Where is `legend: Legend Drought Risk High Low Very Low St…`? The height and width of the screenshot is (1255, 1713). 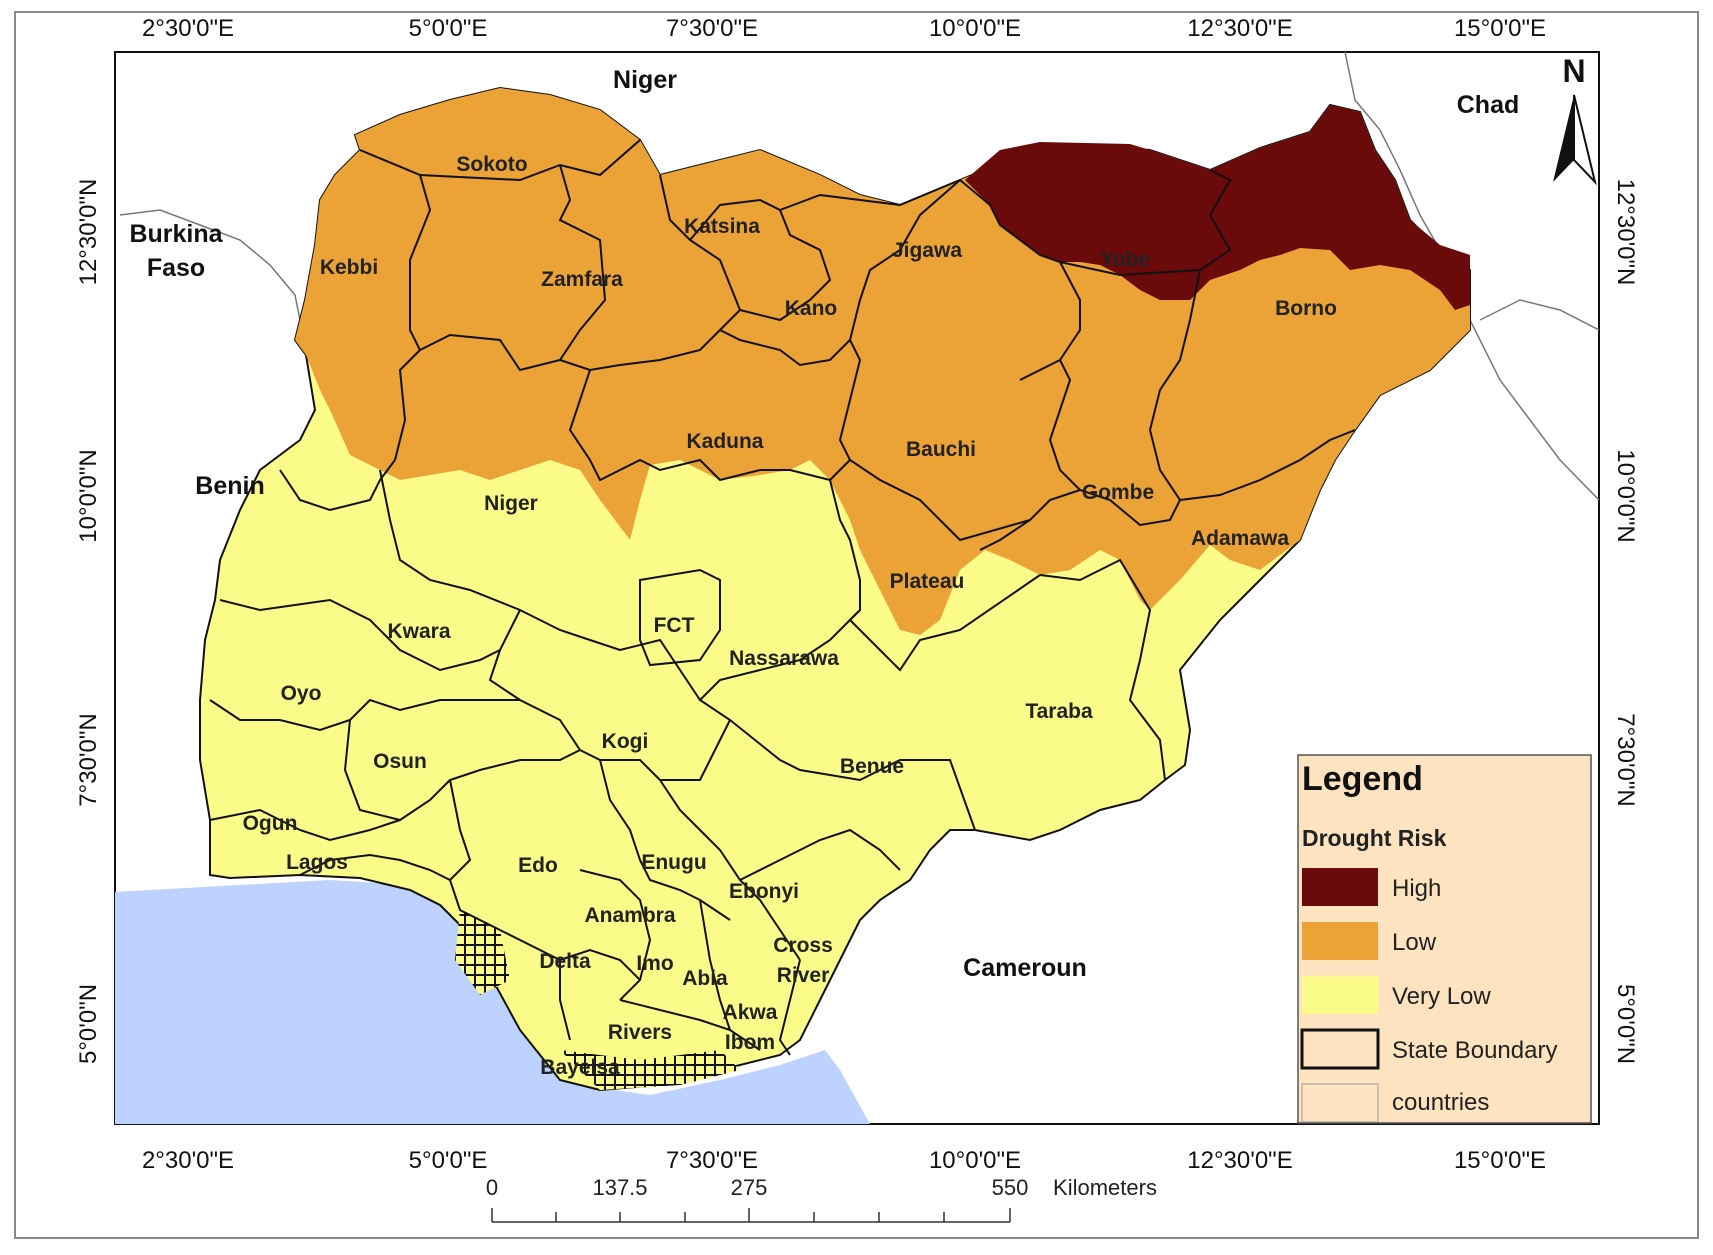 legend: Legend Drought Risk High Low Very Low St… is located at coordinates (1444, 939).